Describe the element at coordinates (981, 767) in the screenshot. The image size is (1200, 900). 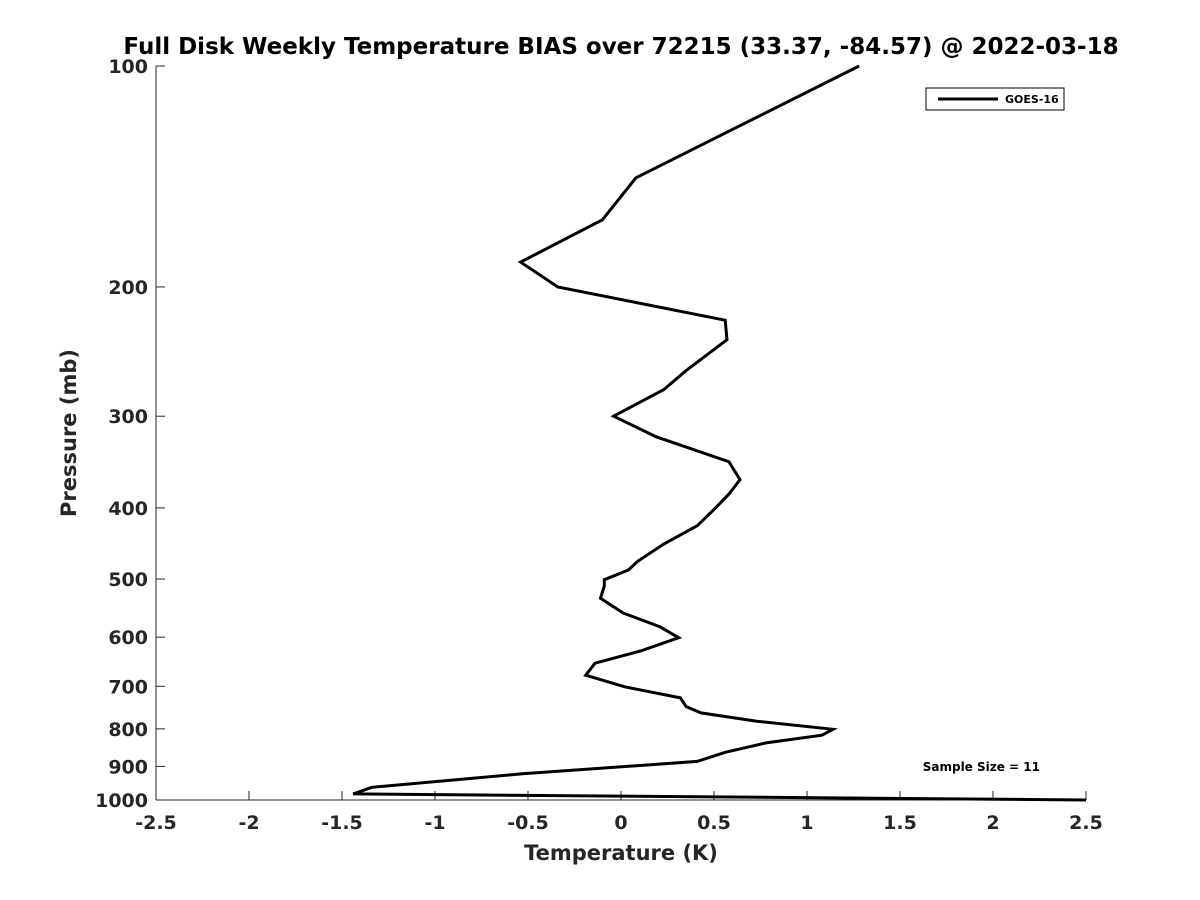
I see `sample-size-annotation: Sample Size = 11` at that location.